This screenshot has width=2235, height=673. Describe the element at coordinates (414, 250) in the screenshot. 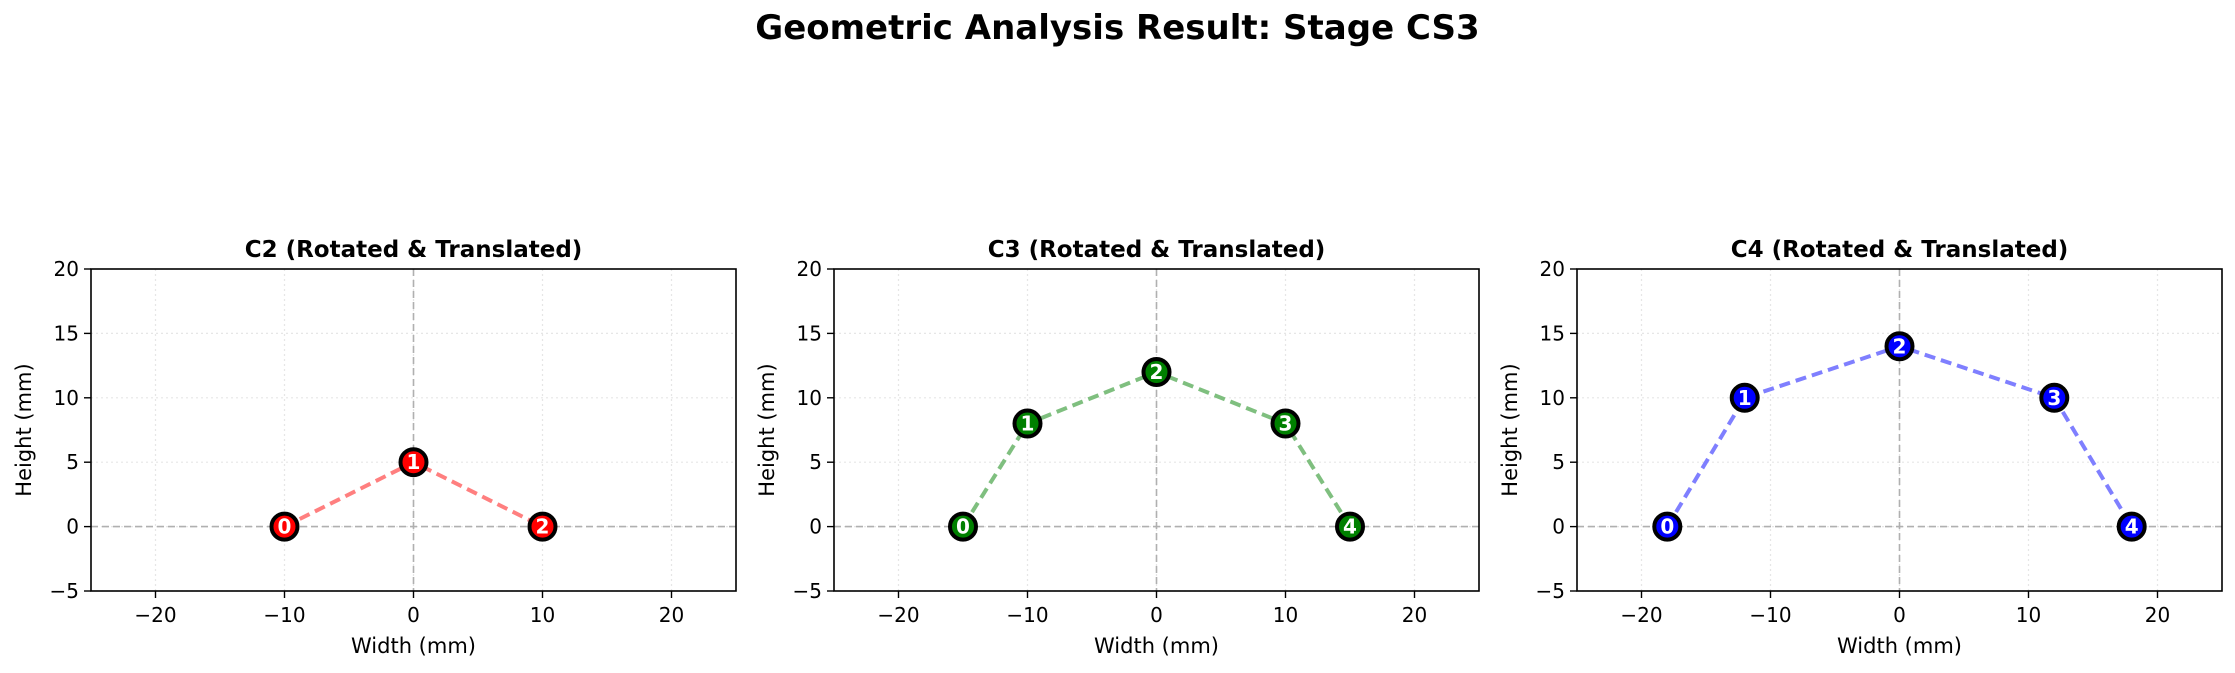

I see `chart-title: C2 (Rotated & Translated)` at that location.